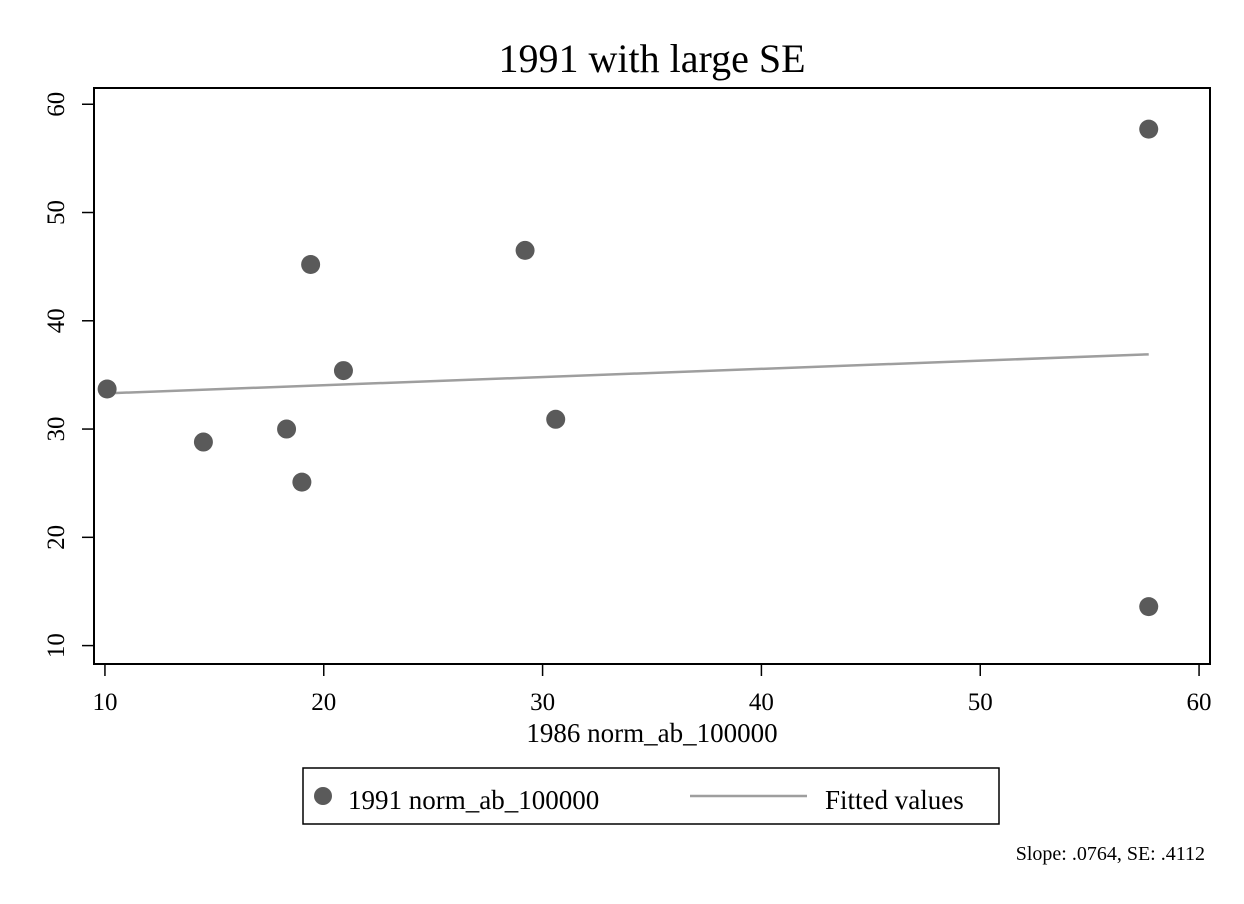 This screenshot has width=1244, height=904. I want to click on legend-label-fitted: Fitted values, so click(894, 800).